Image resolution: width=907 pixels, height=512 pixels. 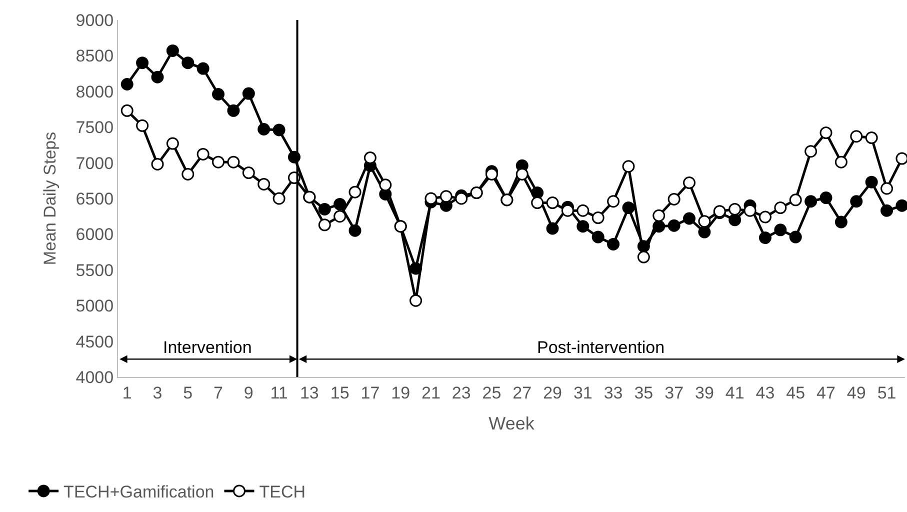 What do you see at coordinates (796, 392) in the screenshot?
I see `x-tick-label: 45` at bounding box center [796, 392].